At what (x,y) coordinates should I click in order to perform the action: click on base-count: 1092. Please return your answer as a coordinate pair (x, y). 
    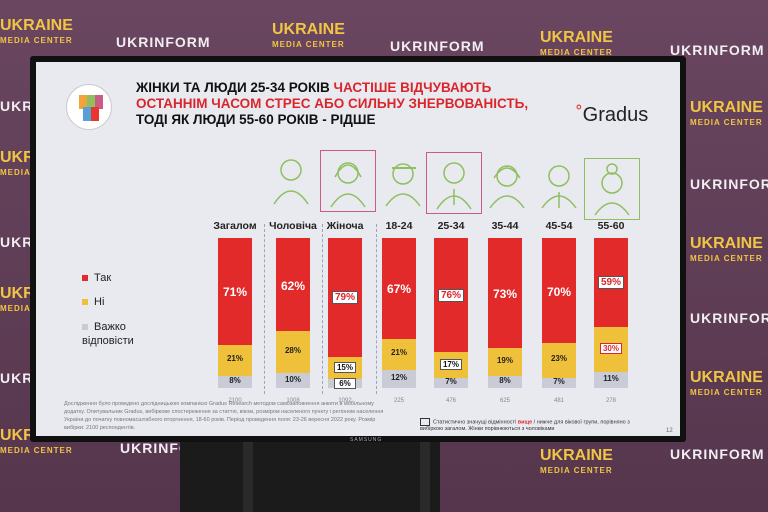
    Looking at the image, I should click on (345, 401).